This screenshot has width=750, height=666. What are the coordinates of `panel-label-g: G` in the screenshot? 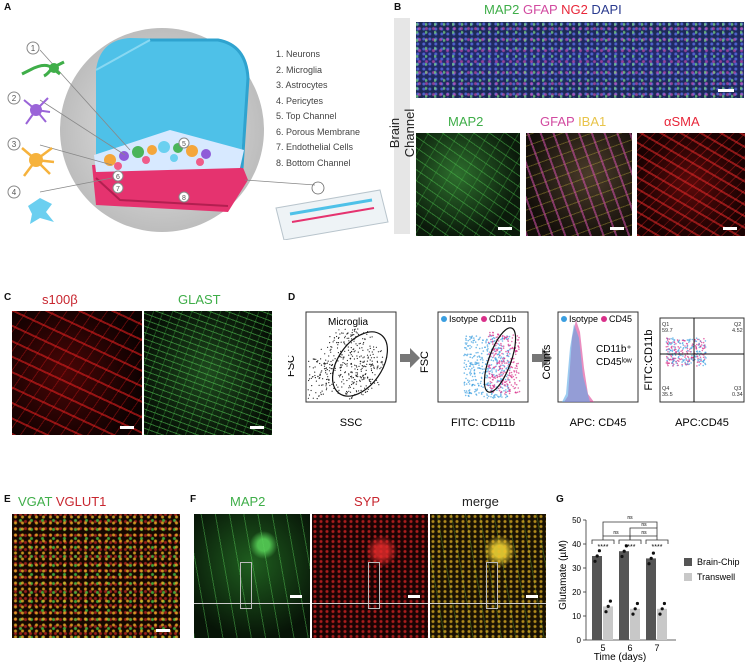 It's located at (560, 499).